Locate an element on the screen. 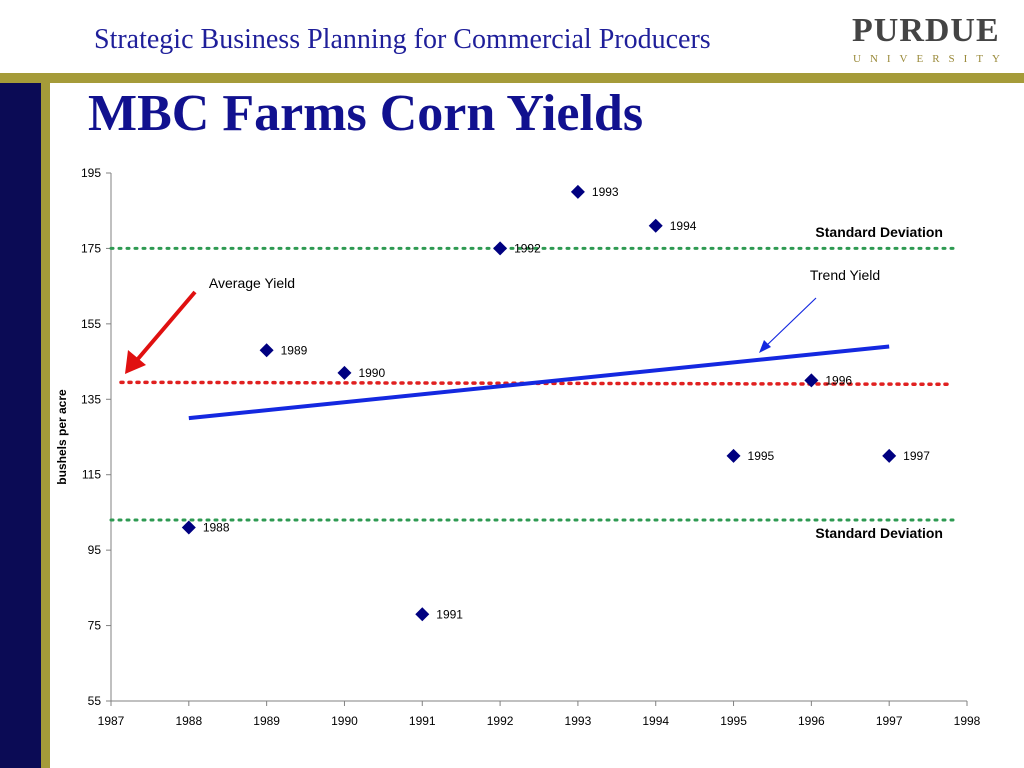 The height and width of the screenshot is (768, 1024). left-gold-stripe is located at coordinates (45, 425).